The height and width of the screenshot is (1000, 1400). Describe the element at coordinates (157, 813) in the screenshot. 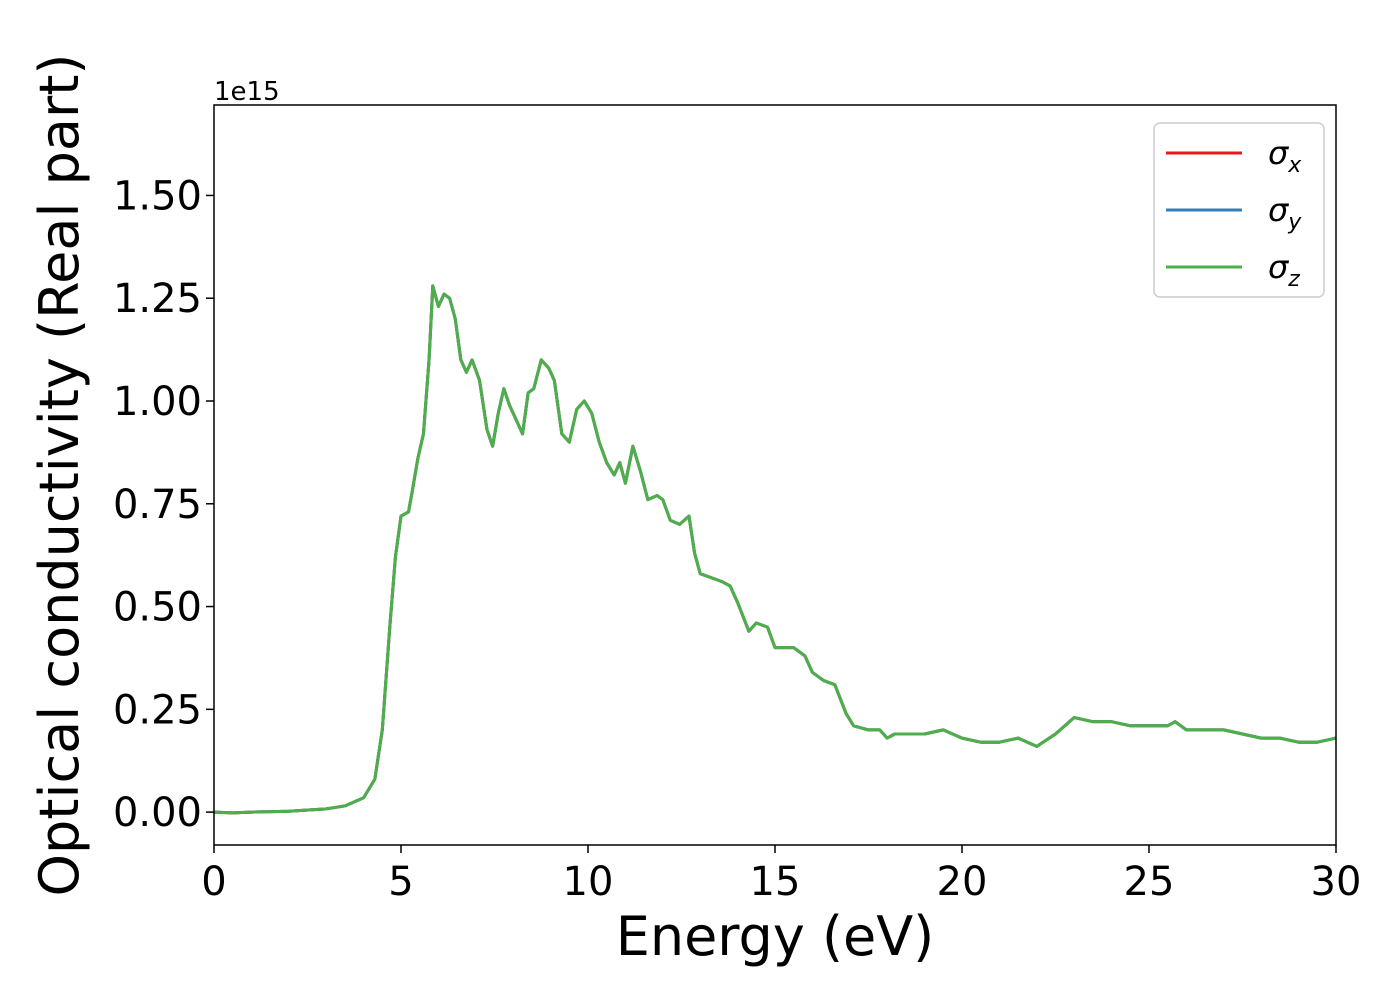

I see `y-tick-label: 0.00` at that location.